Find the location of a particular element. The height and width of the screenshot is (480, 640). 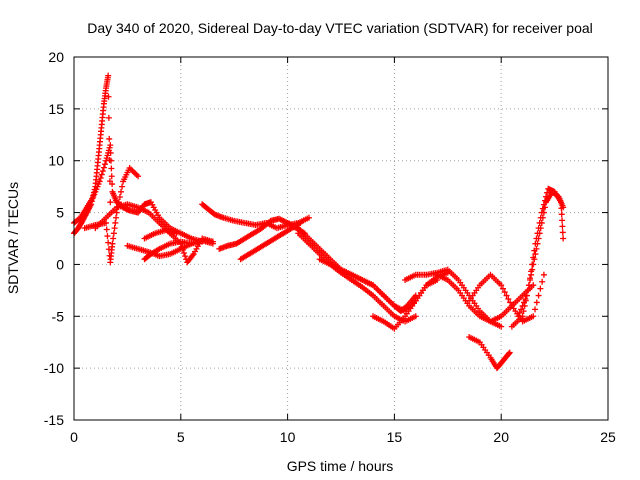

y-tick-label: -10 is located at coordinates (54, 368).